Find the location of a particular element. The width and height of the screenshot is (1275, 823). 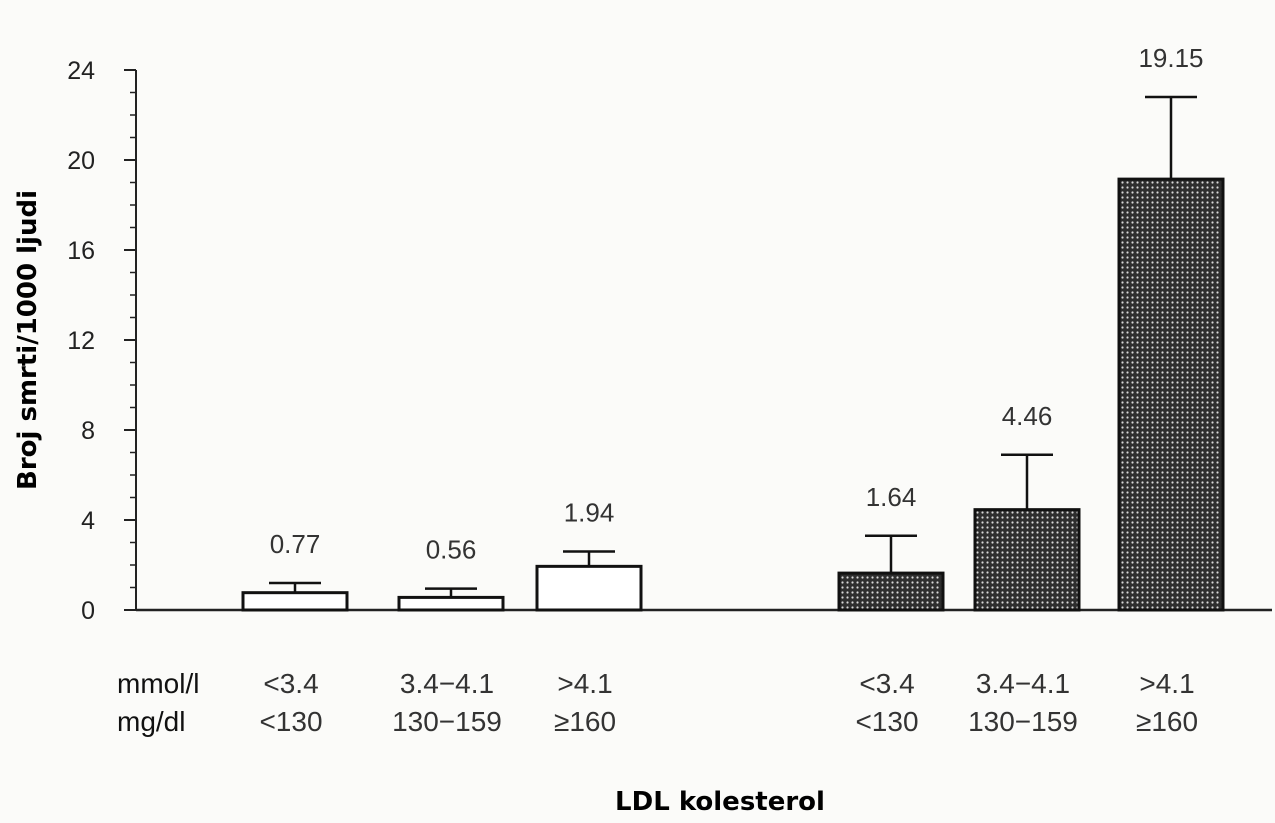

value-label: 1.94 is located at coordinates (589, 513).